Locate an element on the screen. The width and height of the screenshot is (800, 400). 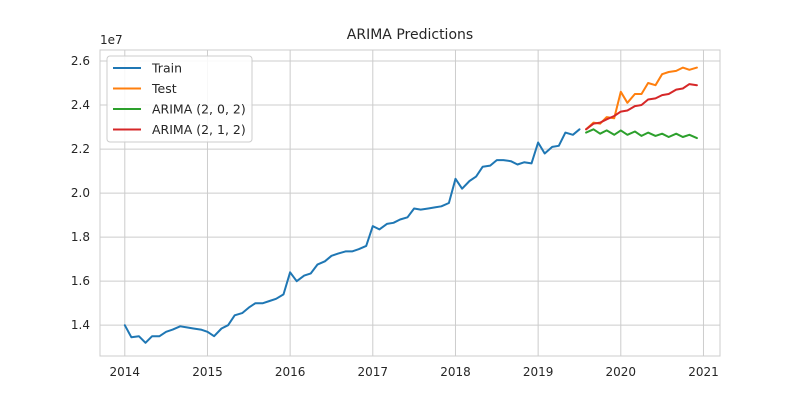
legend-label: ARIMA (2, 0, 2) is located at coordinates (199, 109).